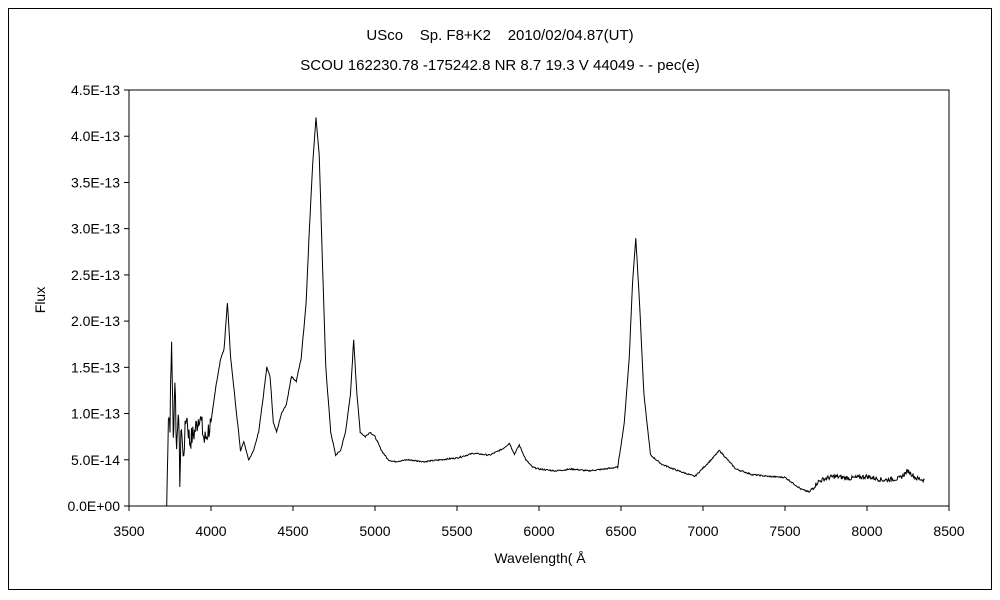 This screenshot has width=1000, height=600. I want to click on chart-title: USco Sp. F8+K2 2010/02/04.87(UT), so click(500, 35).